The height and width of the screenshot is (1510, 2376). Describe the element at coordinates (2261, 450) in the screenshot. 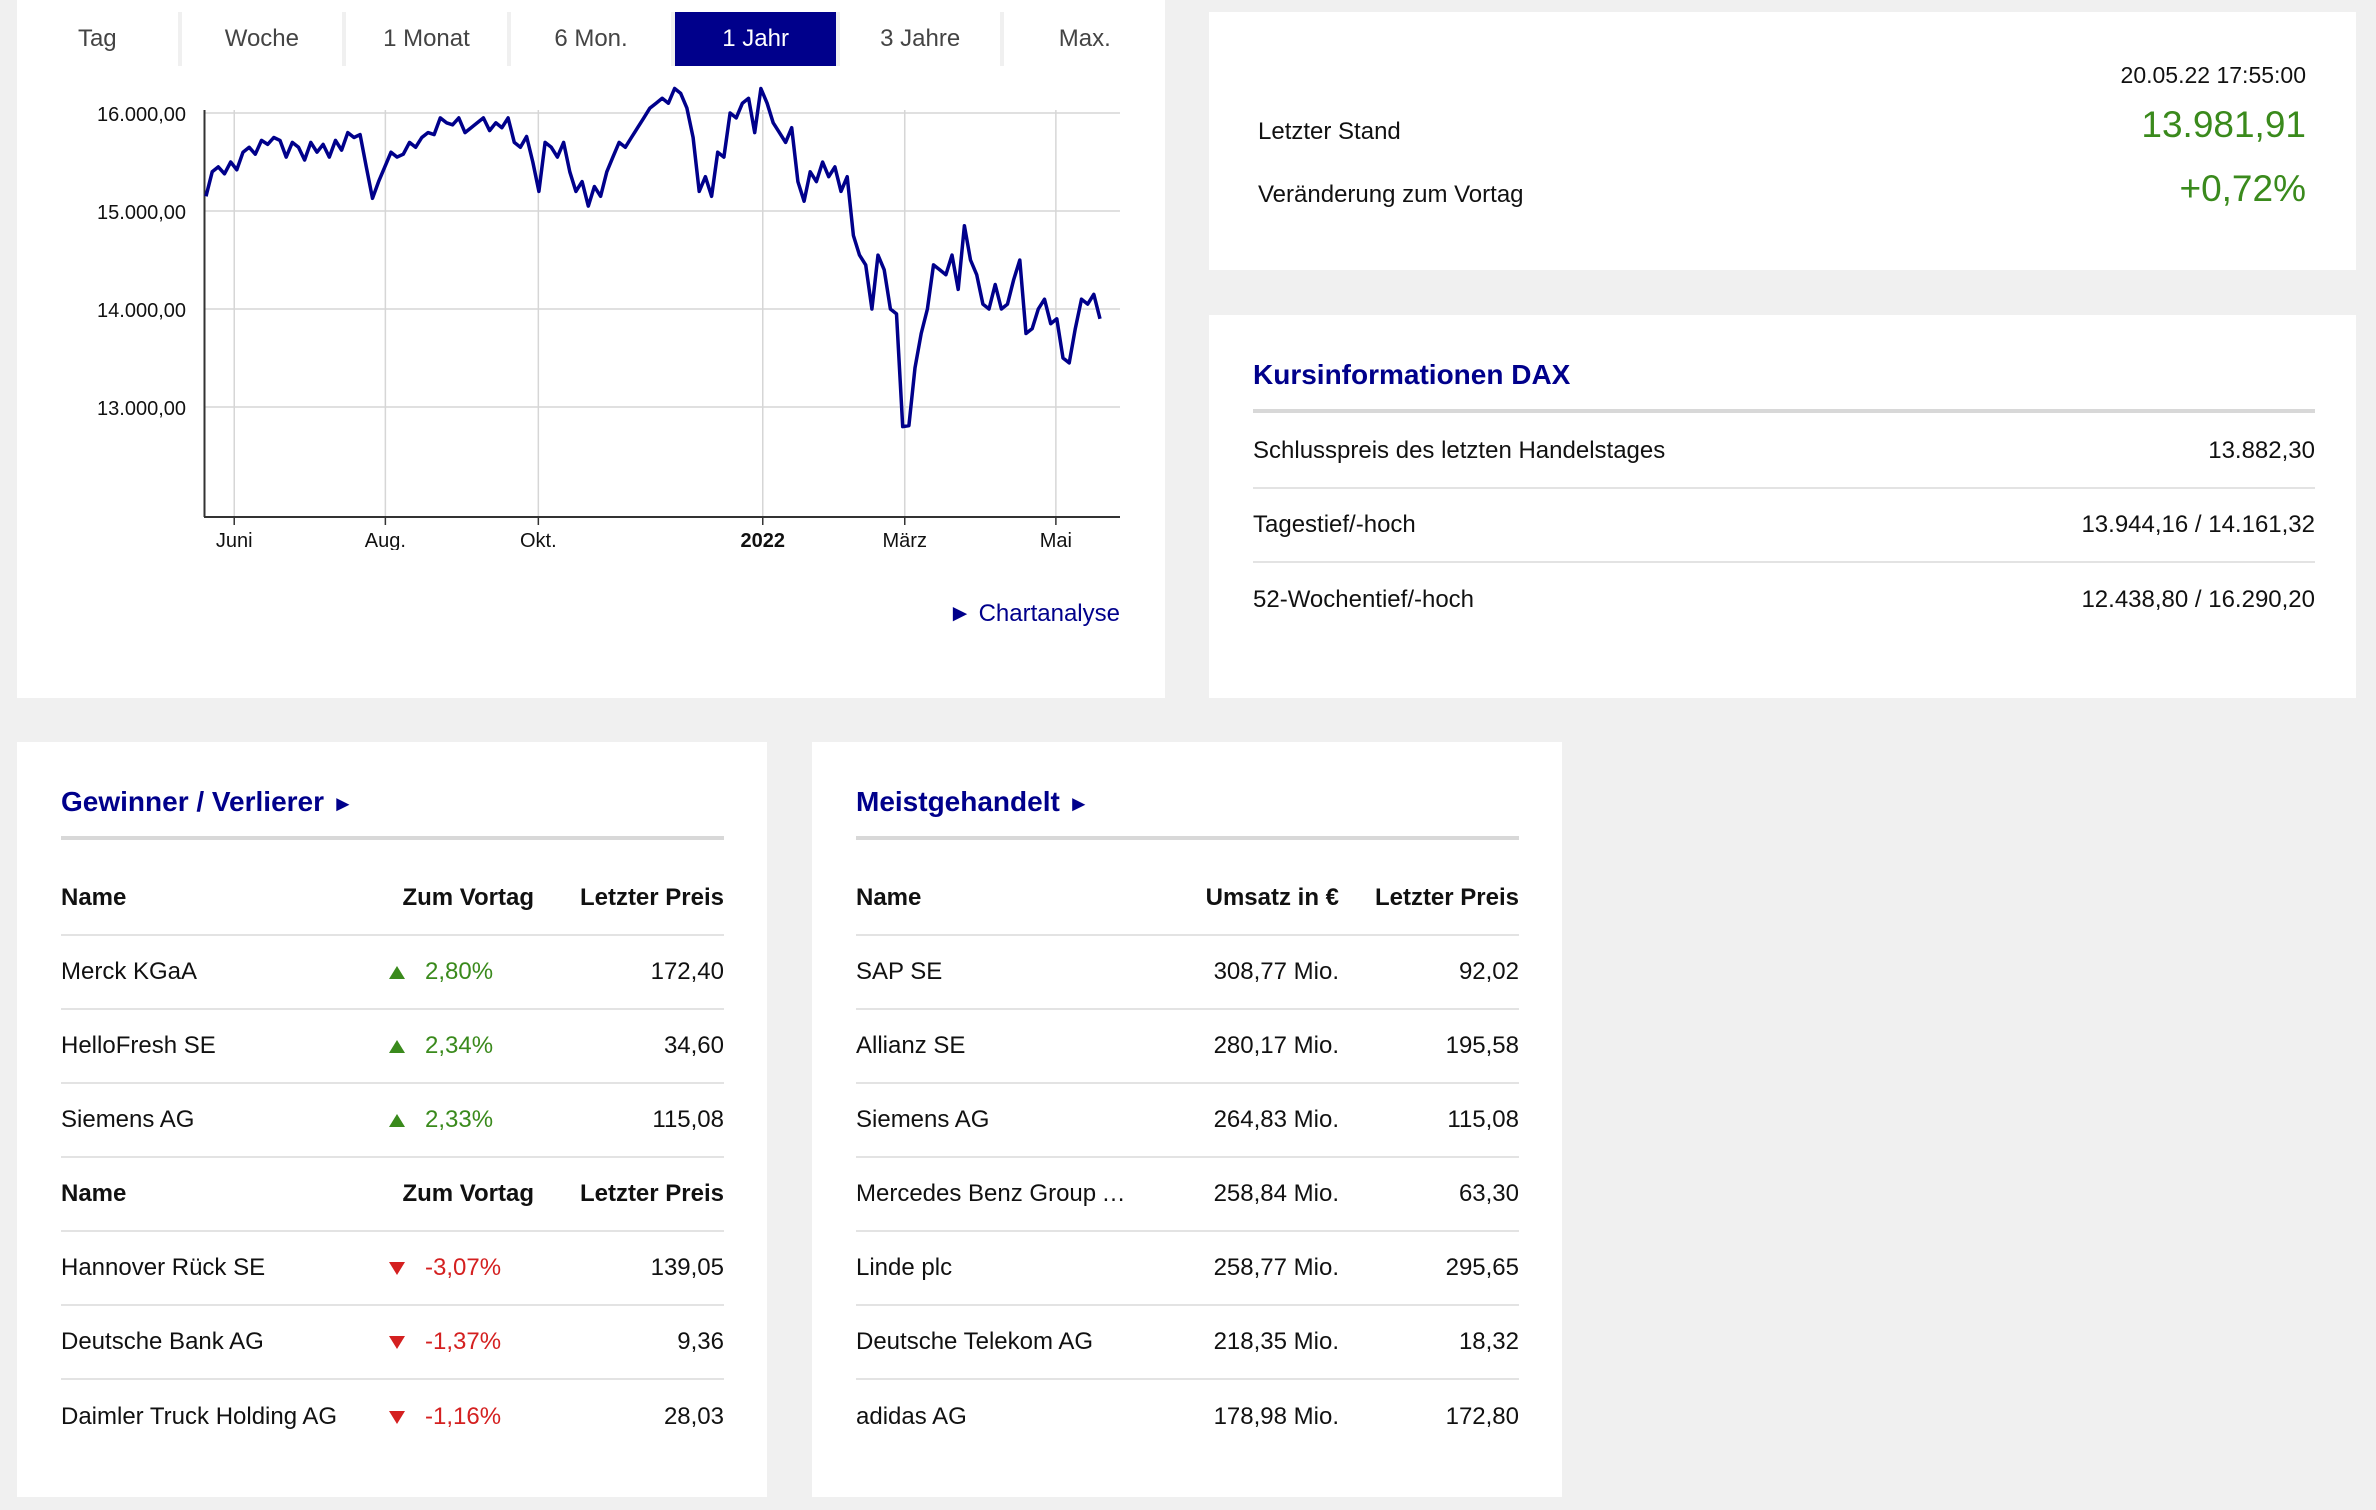

I see `info-value: 13.882,30` at that location.